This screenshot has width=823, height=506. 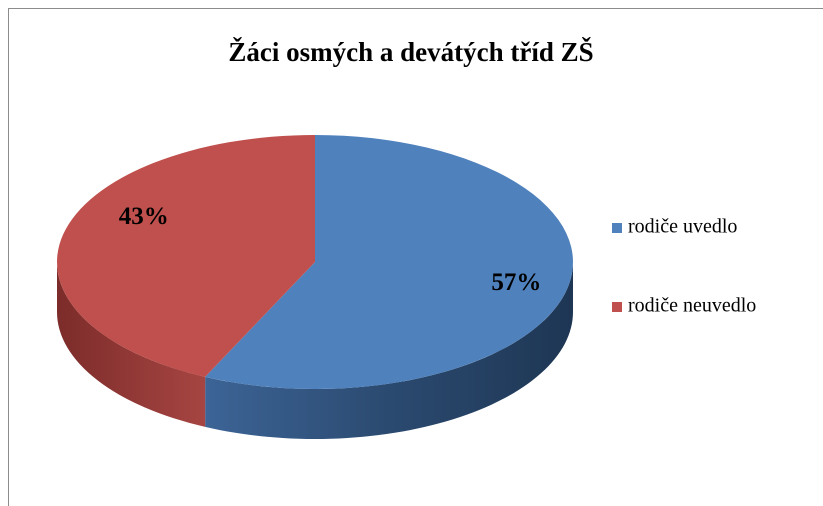 What do you see at coordinates (144, 216) in the screenshot?
I see `value-label: 43%` at bounding box center [144, 216].